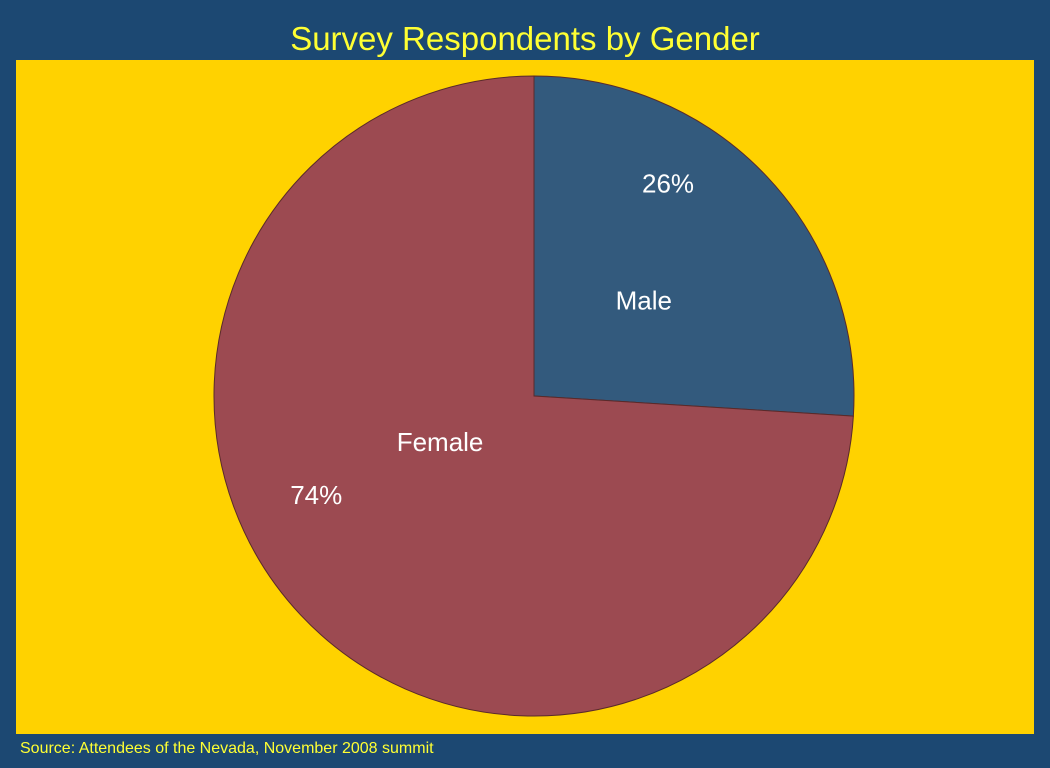 The image size is (1050, 768). What do you see at coordinates (644, 301) in the screenshot?
I see `slice-label-male: Male` at bounding box center [644, 301].